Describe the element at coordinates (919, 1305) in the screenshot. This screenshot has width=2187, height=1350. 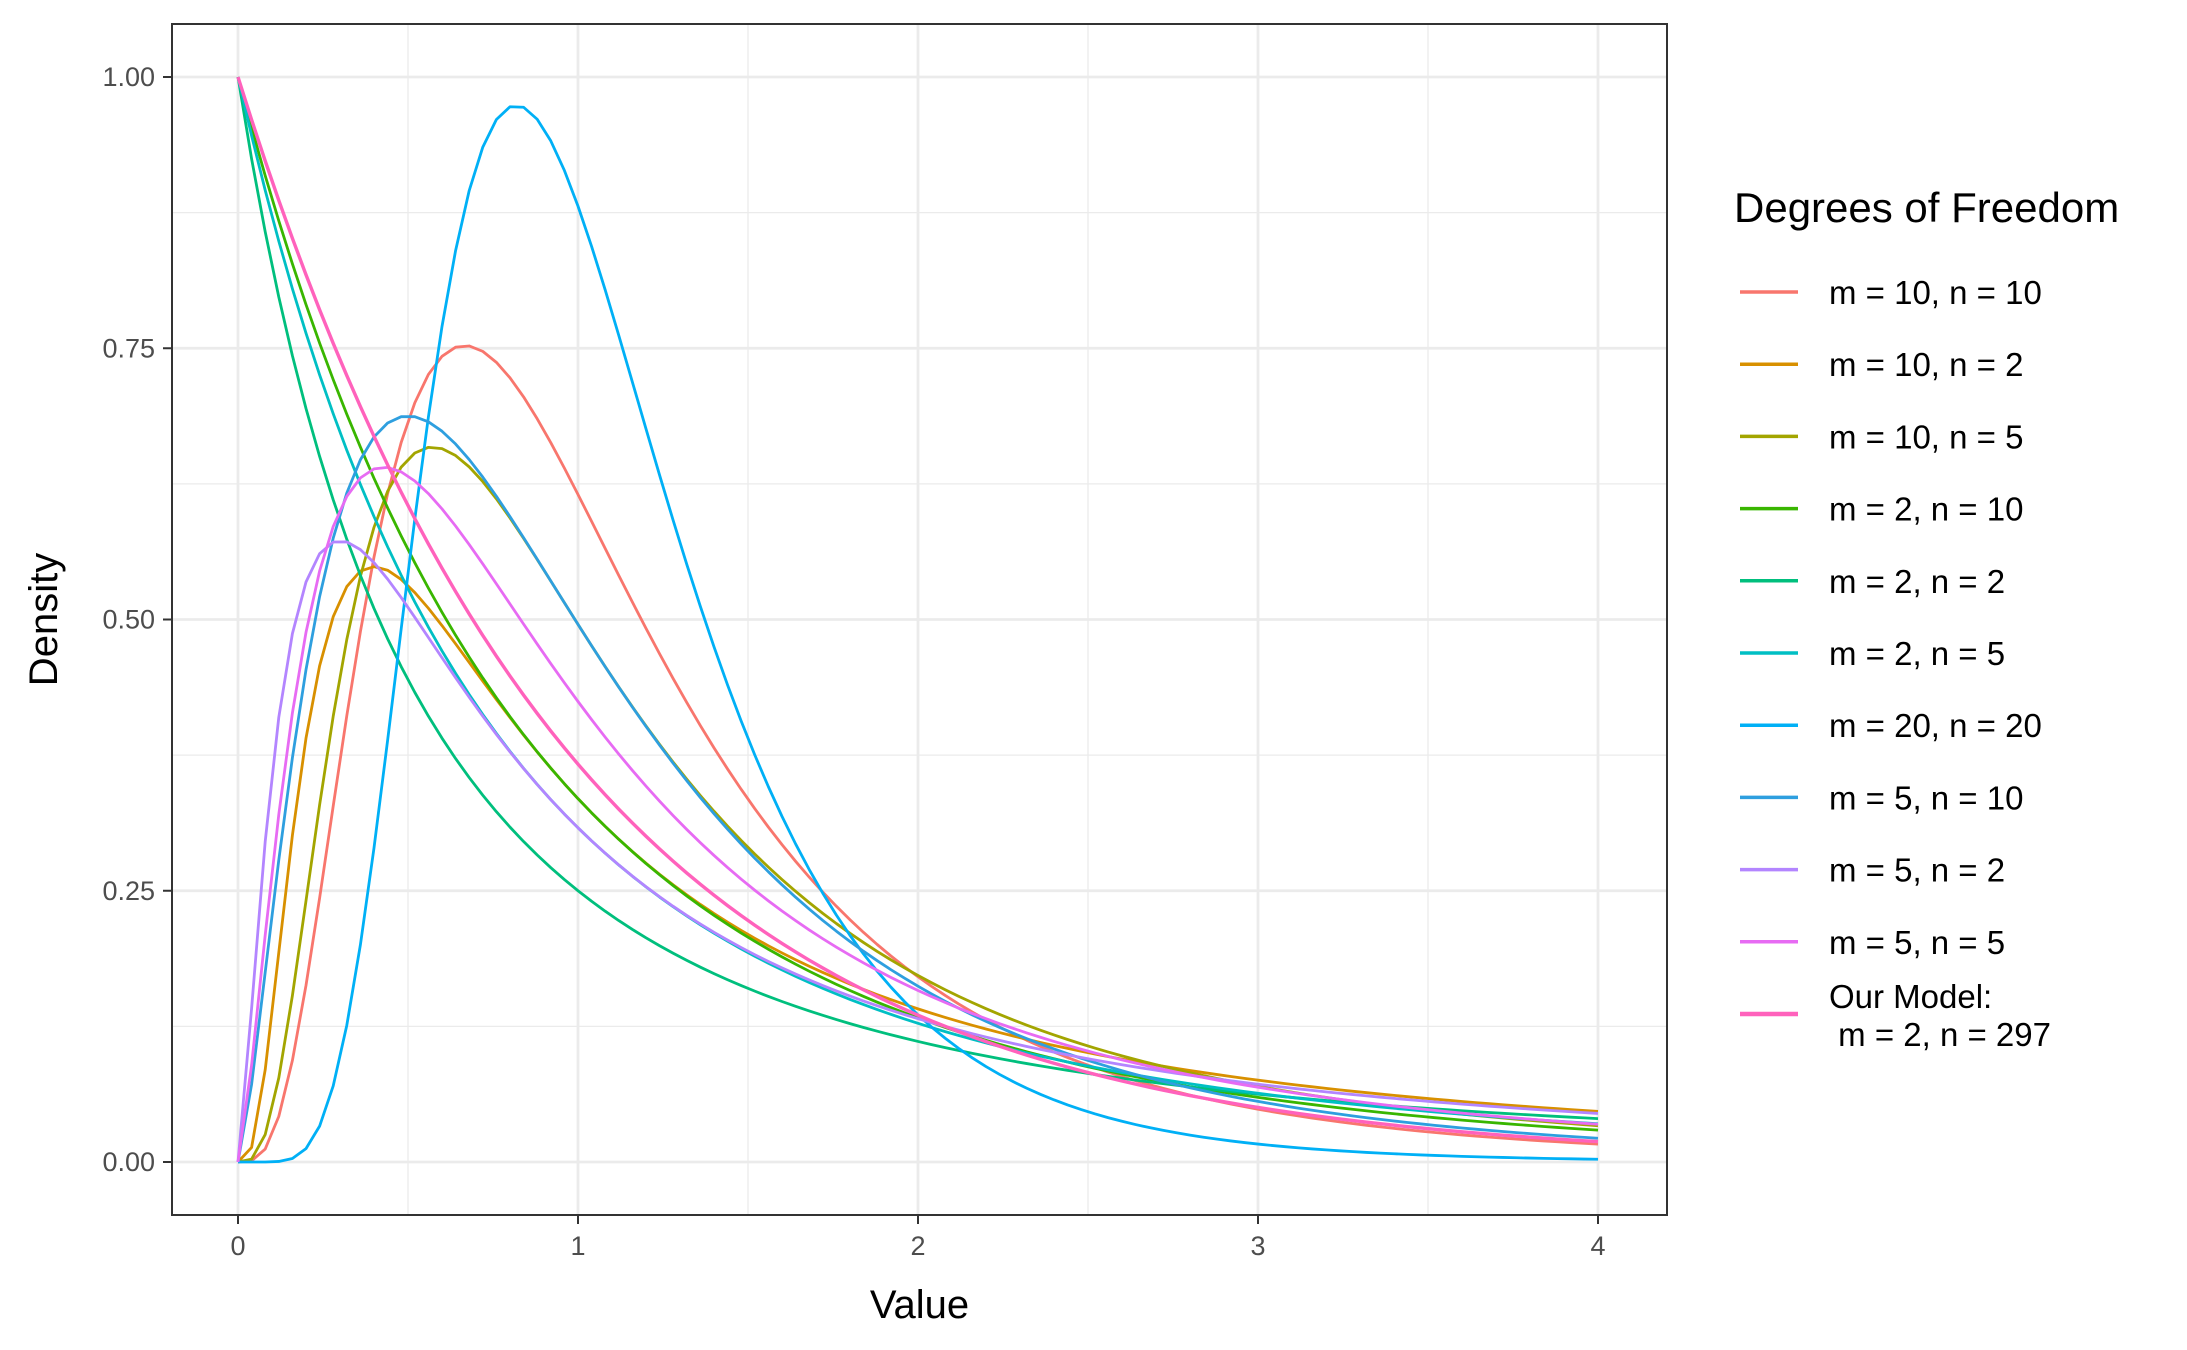
I see `x-axis-title: Value` at that location.